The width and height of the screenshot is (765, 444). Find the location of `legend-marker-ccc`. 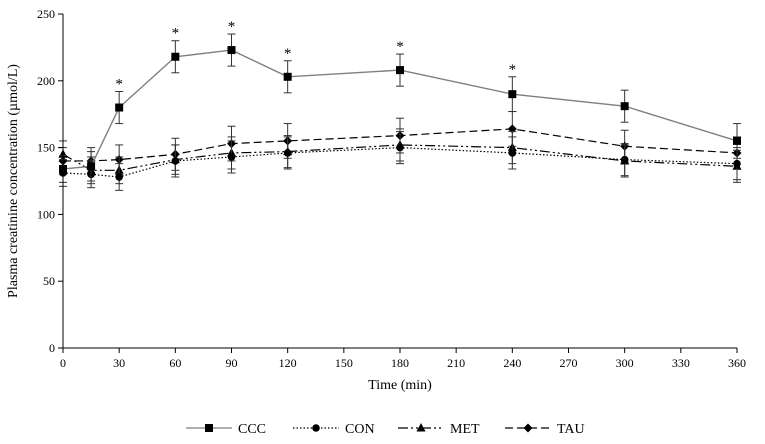

legend-marker-ccc is located at coordinates (209, 428).